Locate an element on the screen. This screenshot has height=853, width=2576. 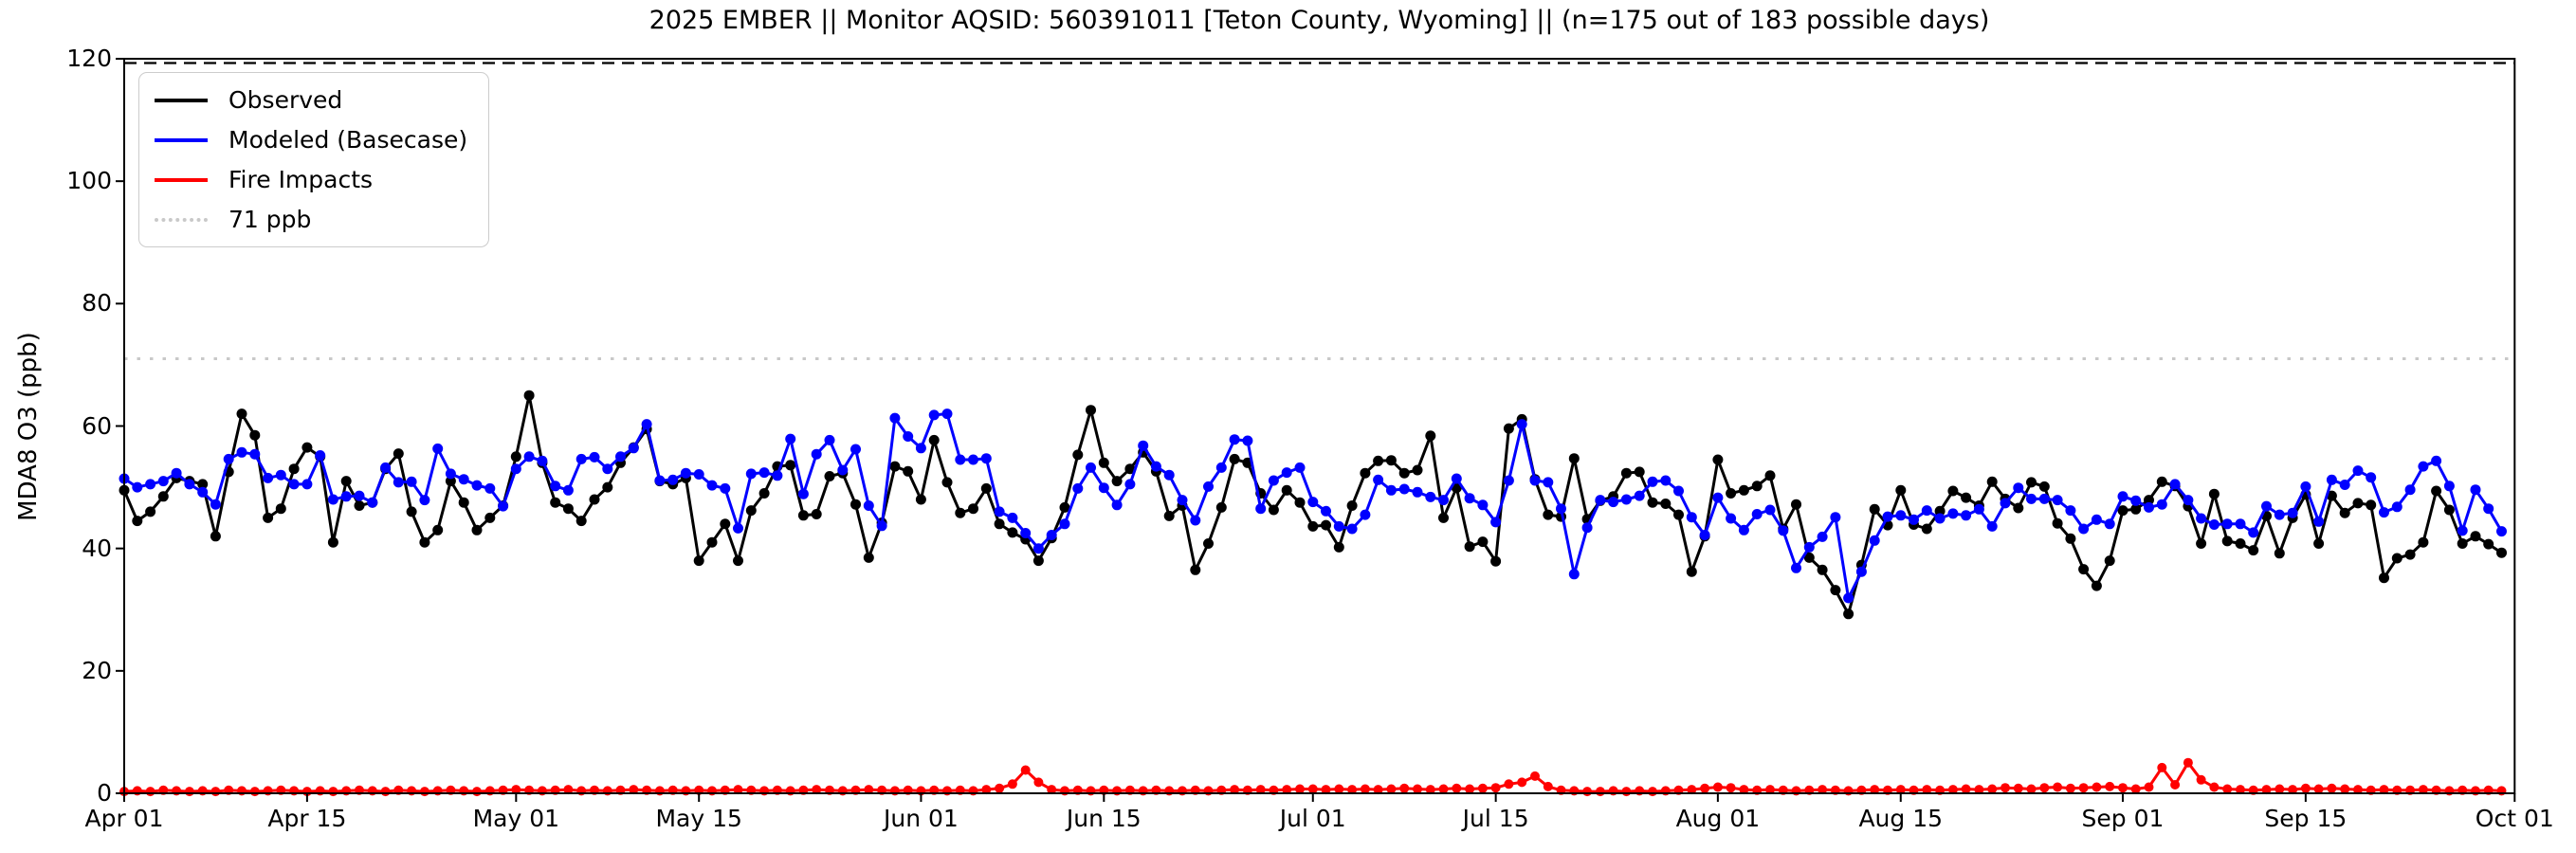
y-tick-label: 60 is located at coordinates (97, 425).